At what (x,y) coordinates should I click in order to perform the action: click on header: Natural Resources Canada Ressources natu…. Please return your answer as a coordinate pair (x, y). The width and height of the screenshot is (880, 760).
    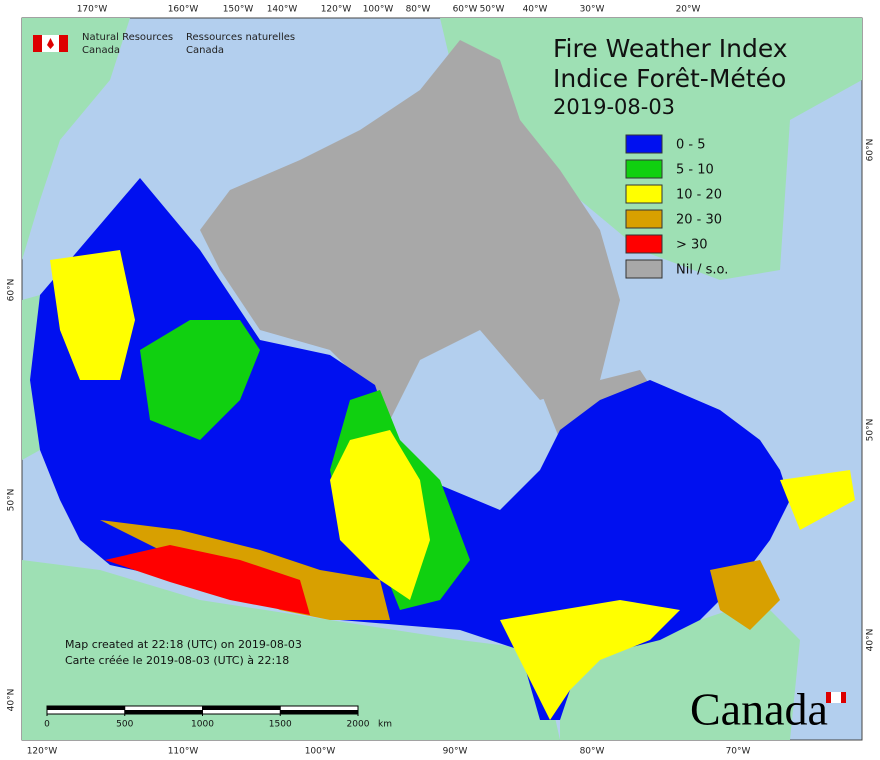
    Looking at the image, I should click on (164, 44).